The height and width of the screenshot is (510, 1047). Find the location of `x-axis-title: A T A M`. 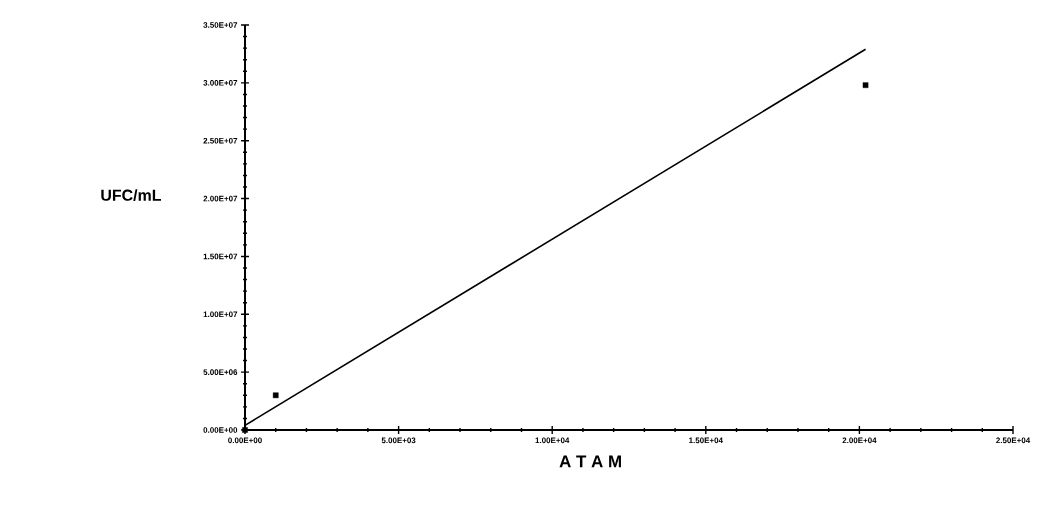

x-axis-title: A T A M is located at coordinates (590, 461).